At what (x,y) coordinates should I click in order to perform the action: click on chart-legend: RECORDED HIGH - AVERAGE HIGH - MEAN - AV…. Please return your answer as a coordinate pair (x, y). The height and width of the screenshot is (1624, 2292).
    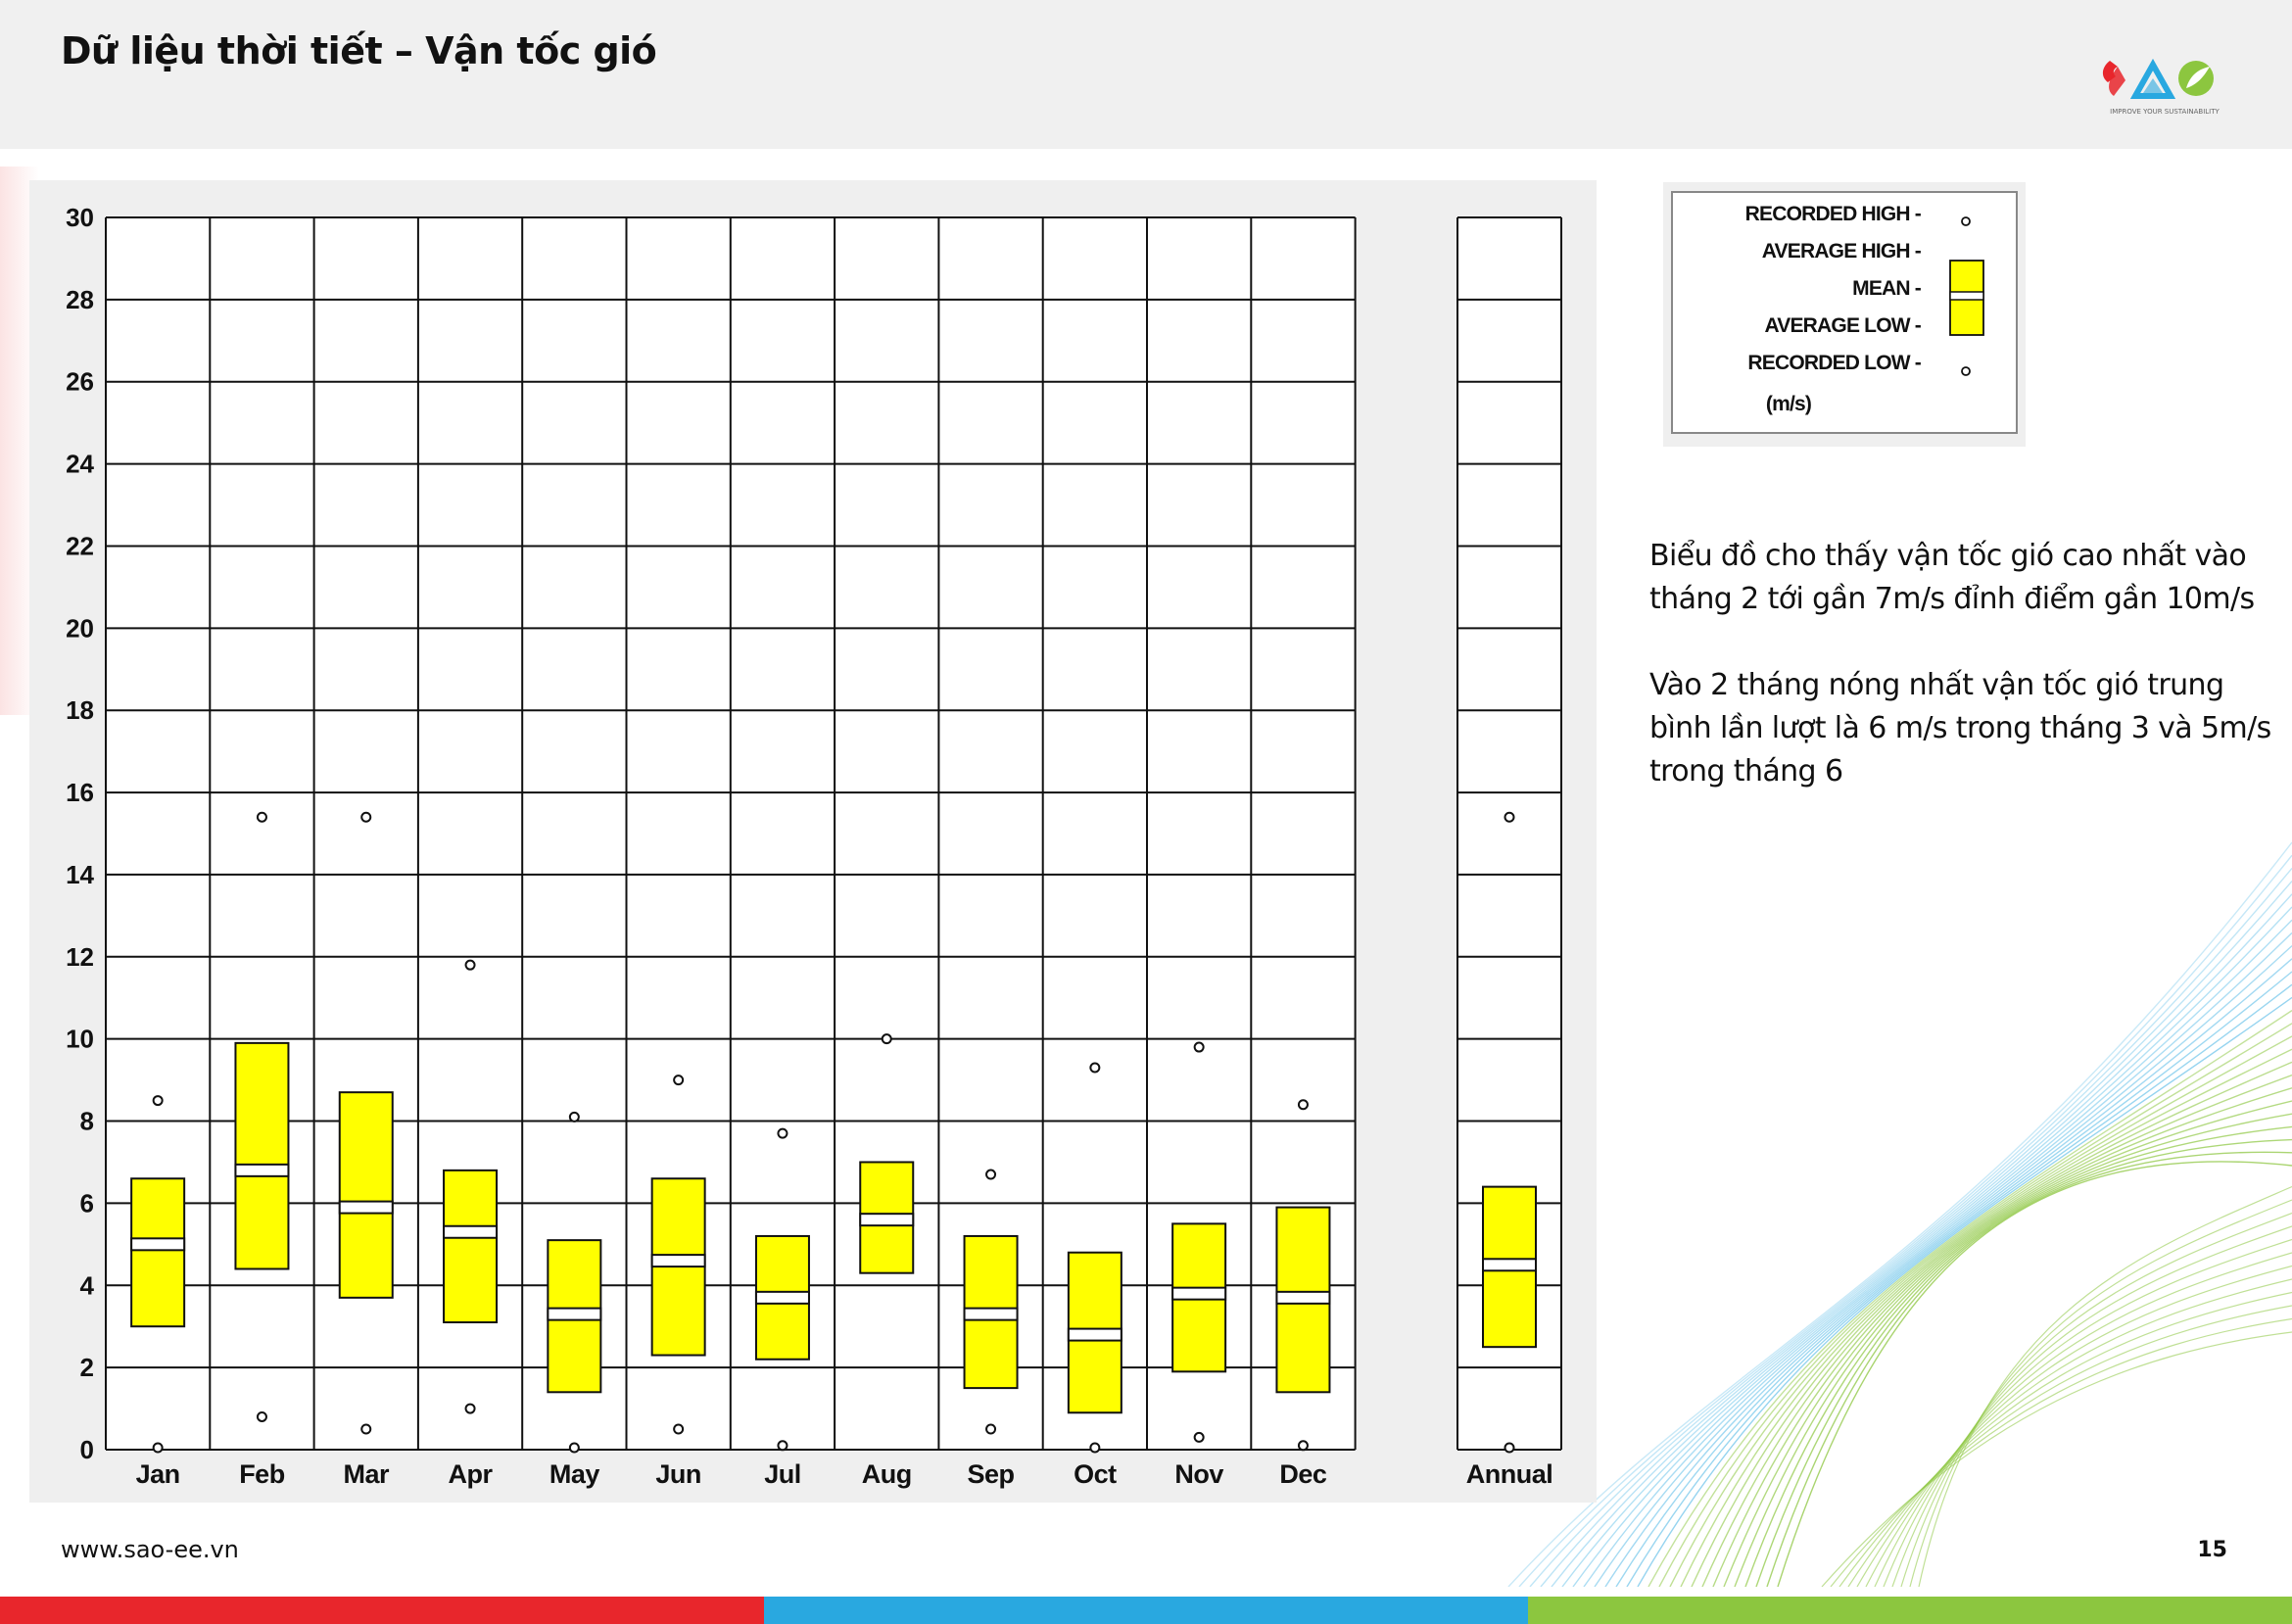
    Looking at the image, I should click on (1844, 314).